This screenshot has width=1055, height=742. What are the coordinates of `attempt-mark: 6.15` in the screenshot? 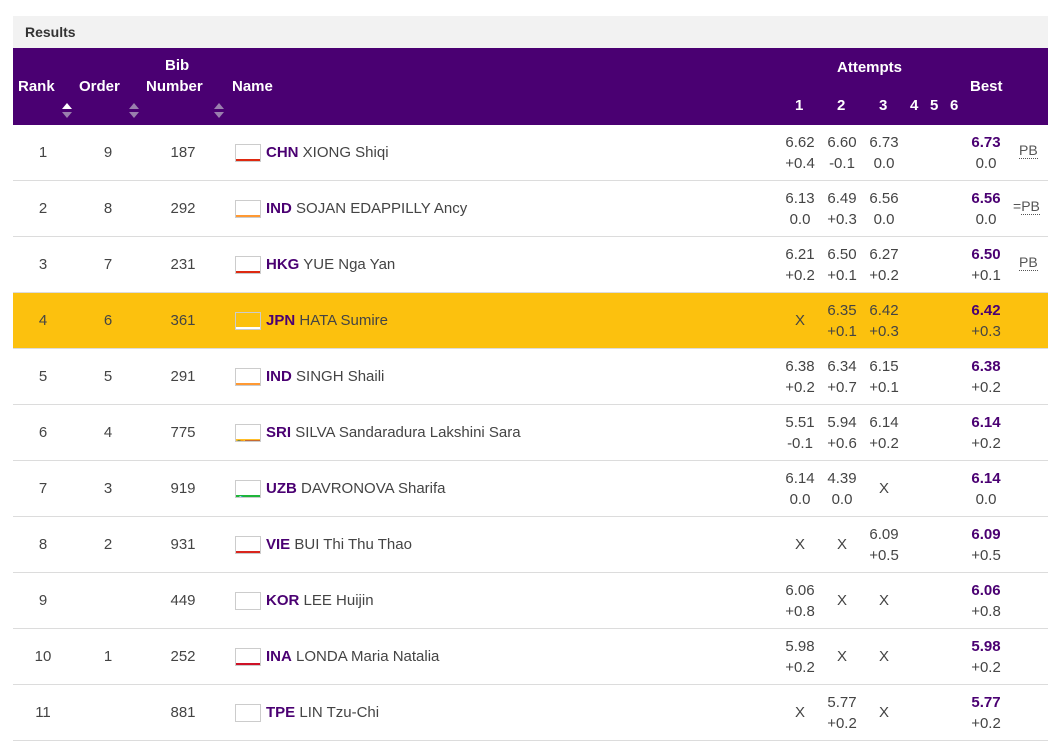 It's located at (884, 366).